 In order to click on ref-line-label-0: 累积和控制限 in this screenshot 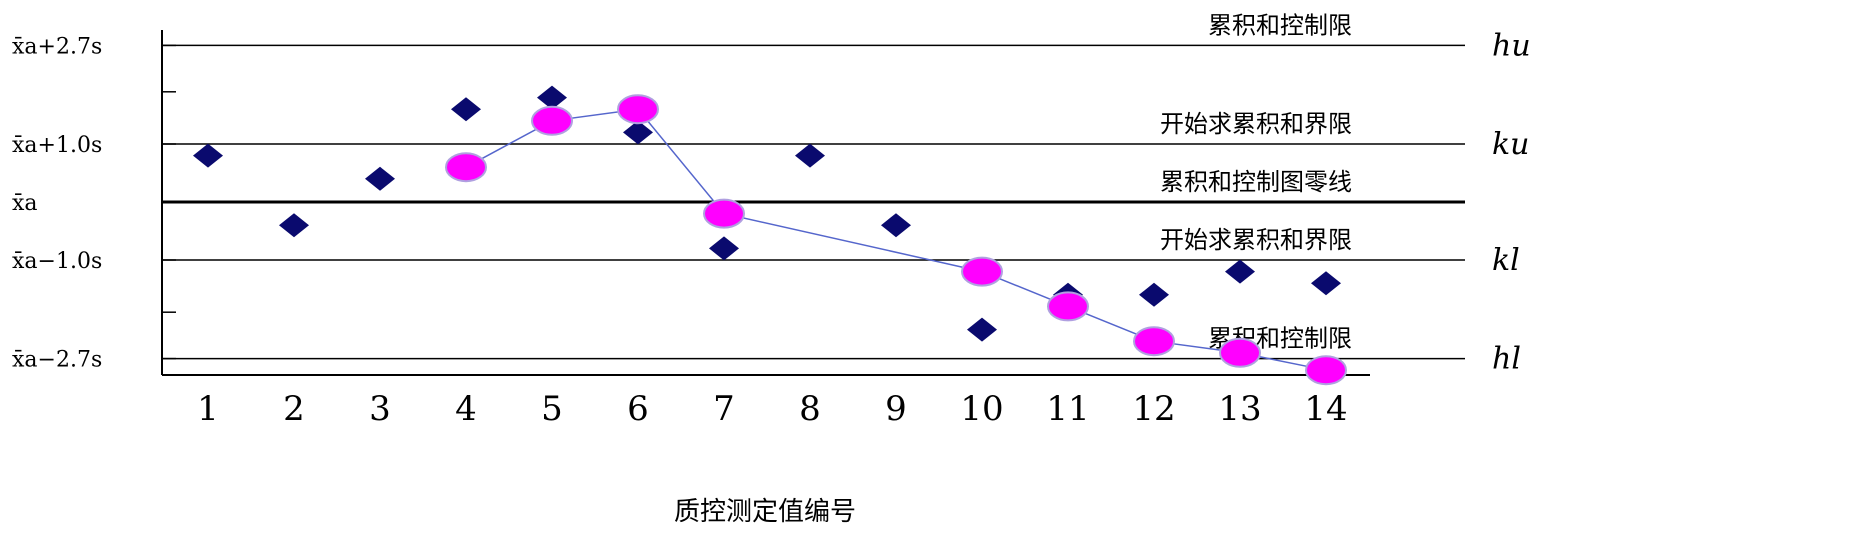, I will do `click(1280, 25)`.